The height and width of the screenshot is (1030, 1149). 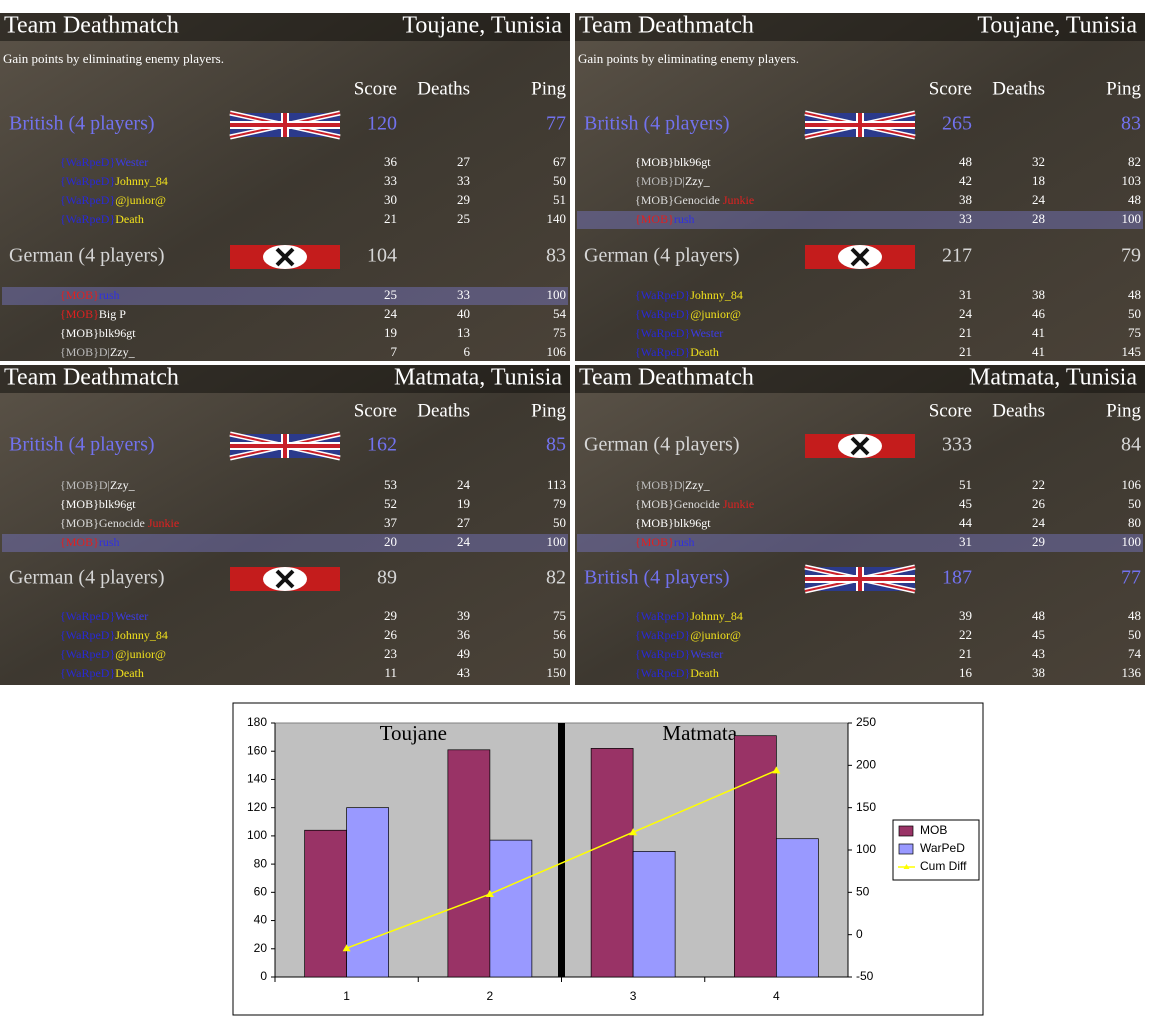 What do you see at coordinates (965, 180) in the screenshot?
I see `player-score: 42` at bounding box center [965, 180].